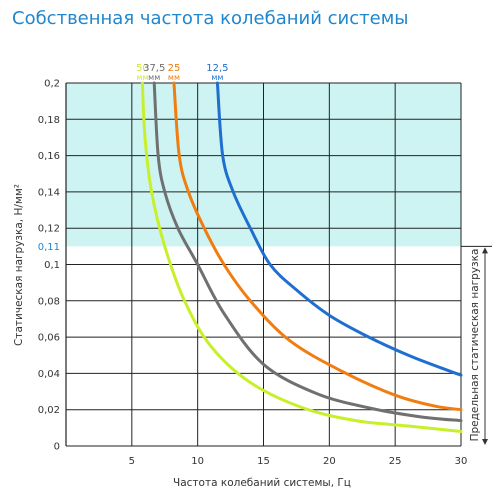 This screenshot has height=500, width=500. Describe the element at coordinates (49, 247) in the screenshot. I see `y-tick-label: 0,11` at that location.